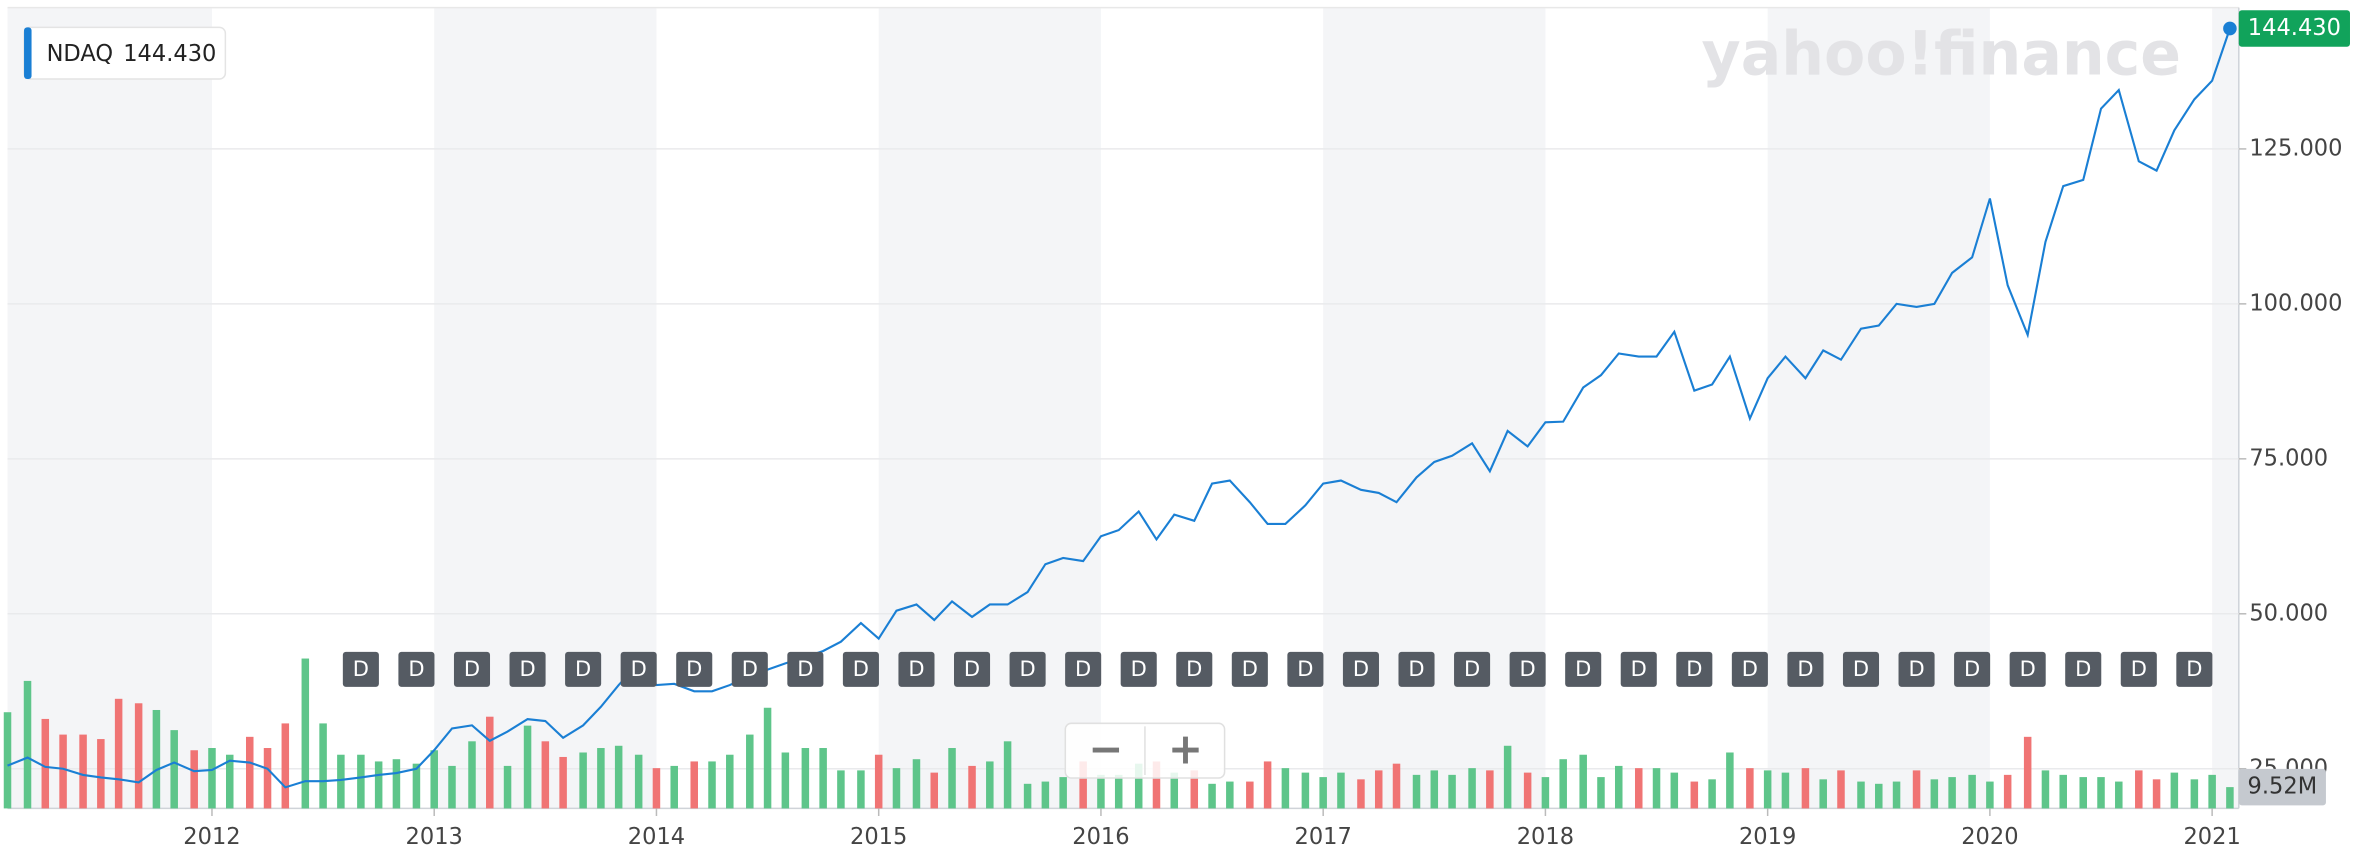  Describe the element at coordinates (2288, 613) in the screenshot. I see `y-tick-label: 50.000` at that location.